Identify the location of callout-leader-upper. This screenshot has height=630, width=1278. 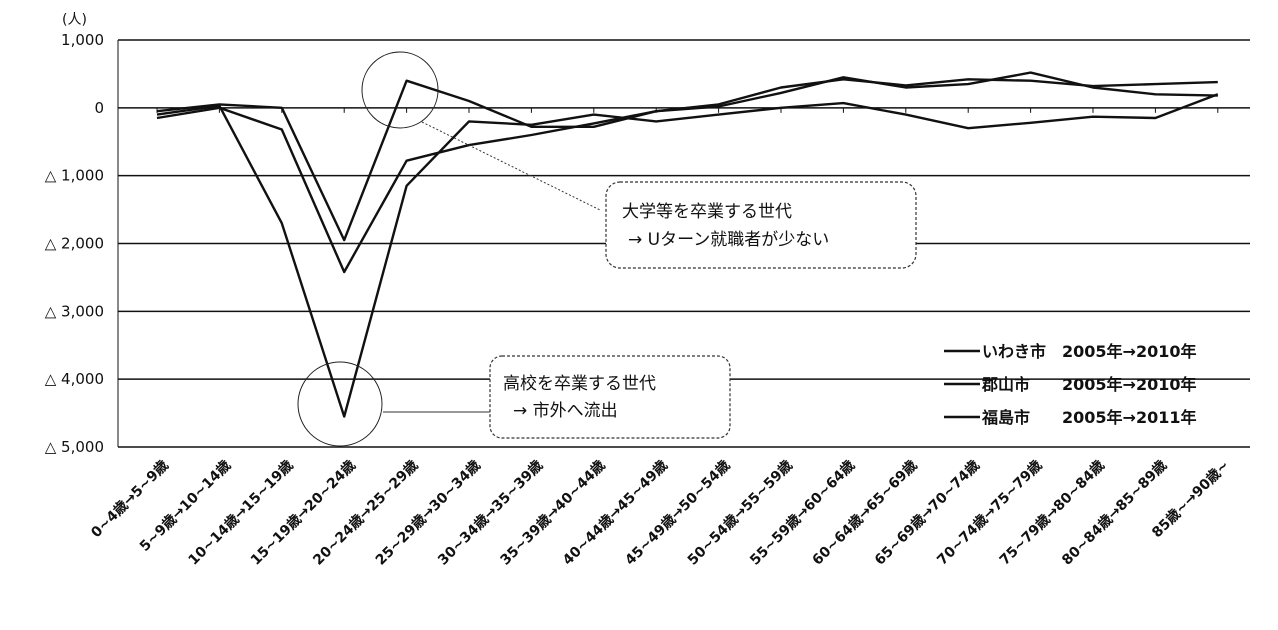
(511, 166).